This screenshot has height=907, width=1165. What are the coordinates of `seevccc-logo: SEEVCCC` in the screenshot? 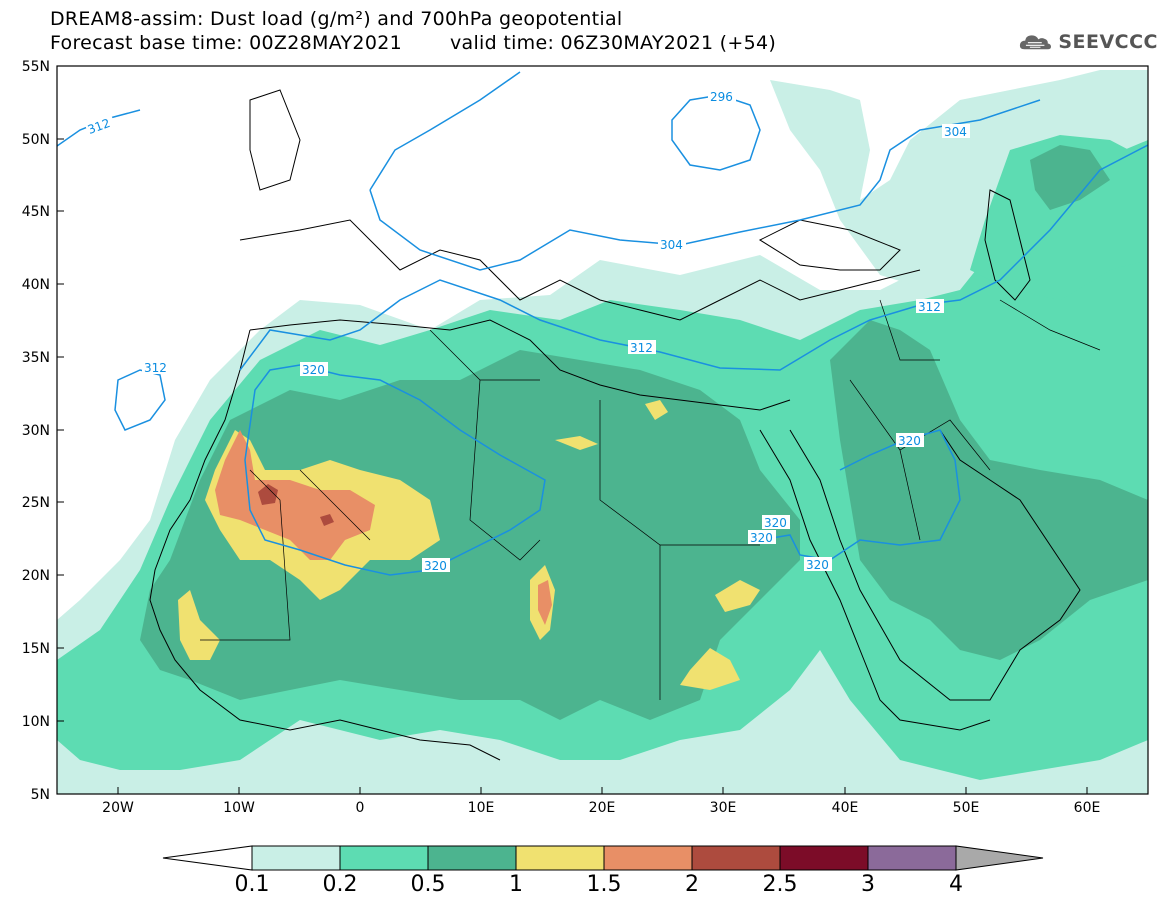 It's located at (1088, 42).